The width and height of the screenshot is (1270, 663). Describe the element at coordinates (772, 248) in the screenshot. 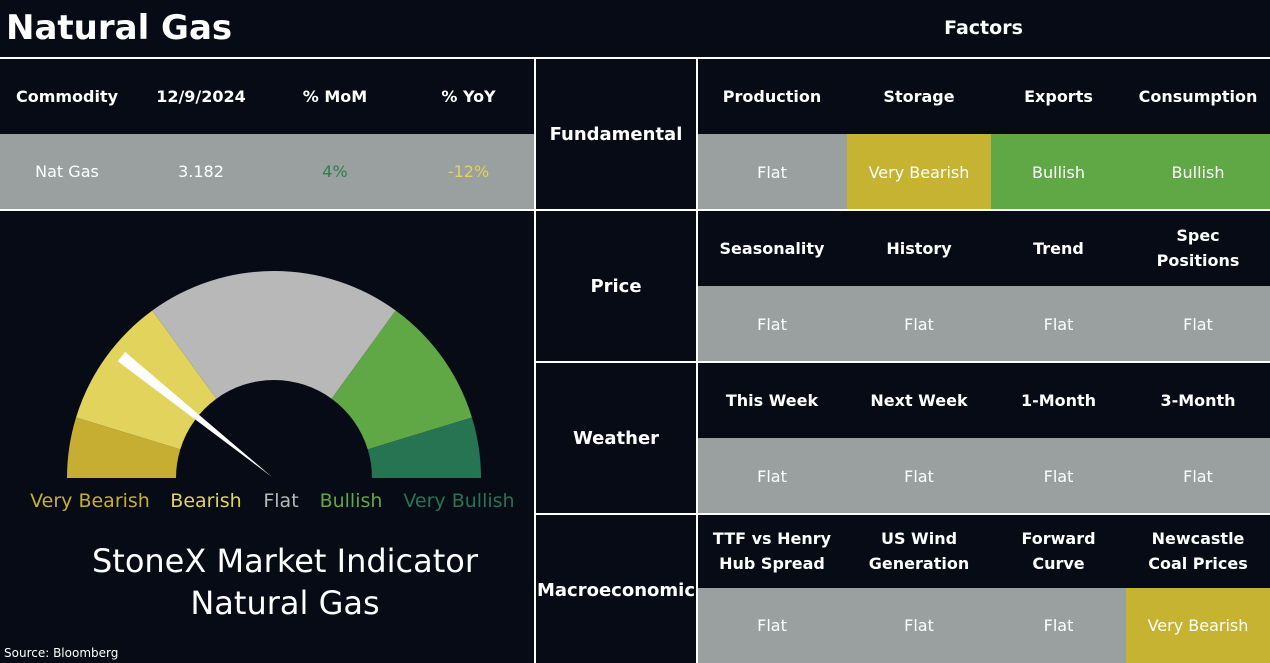

I see `factor-name: Seasonality` at that location.